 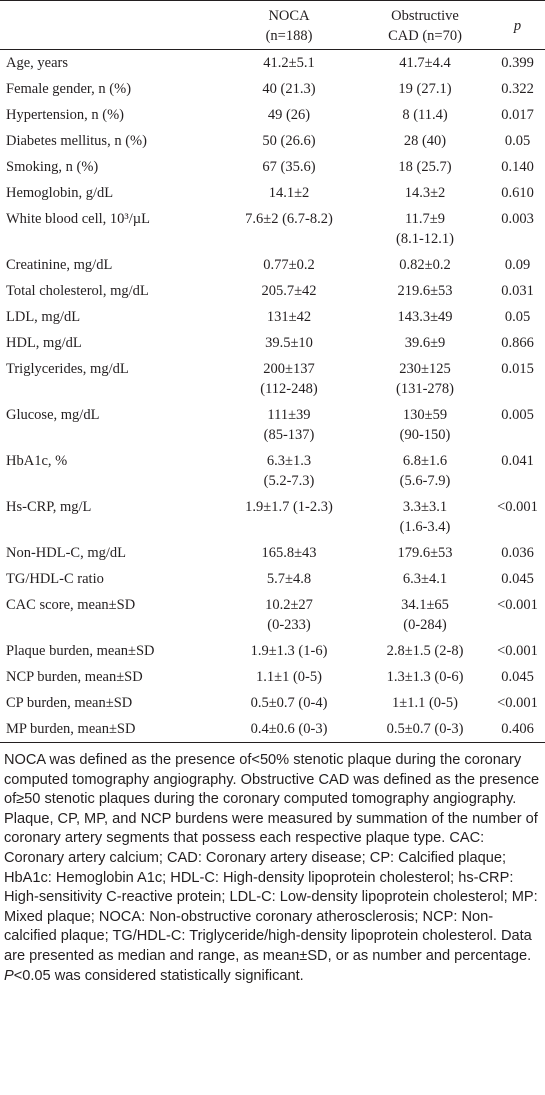 I want to click on cad-value-line: 19 (27.1), so click(x=425, y=89).